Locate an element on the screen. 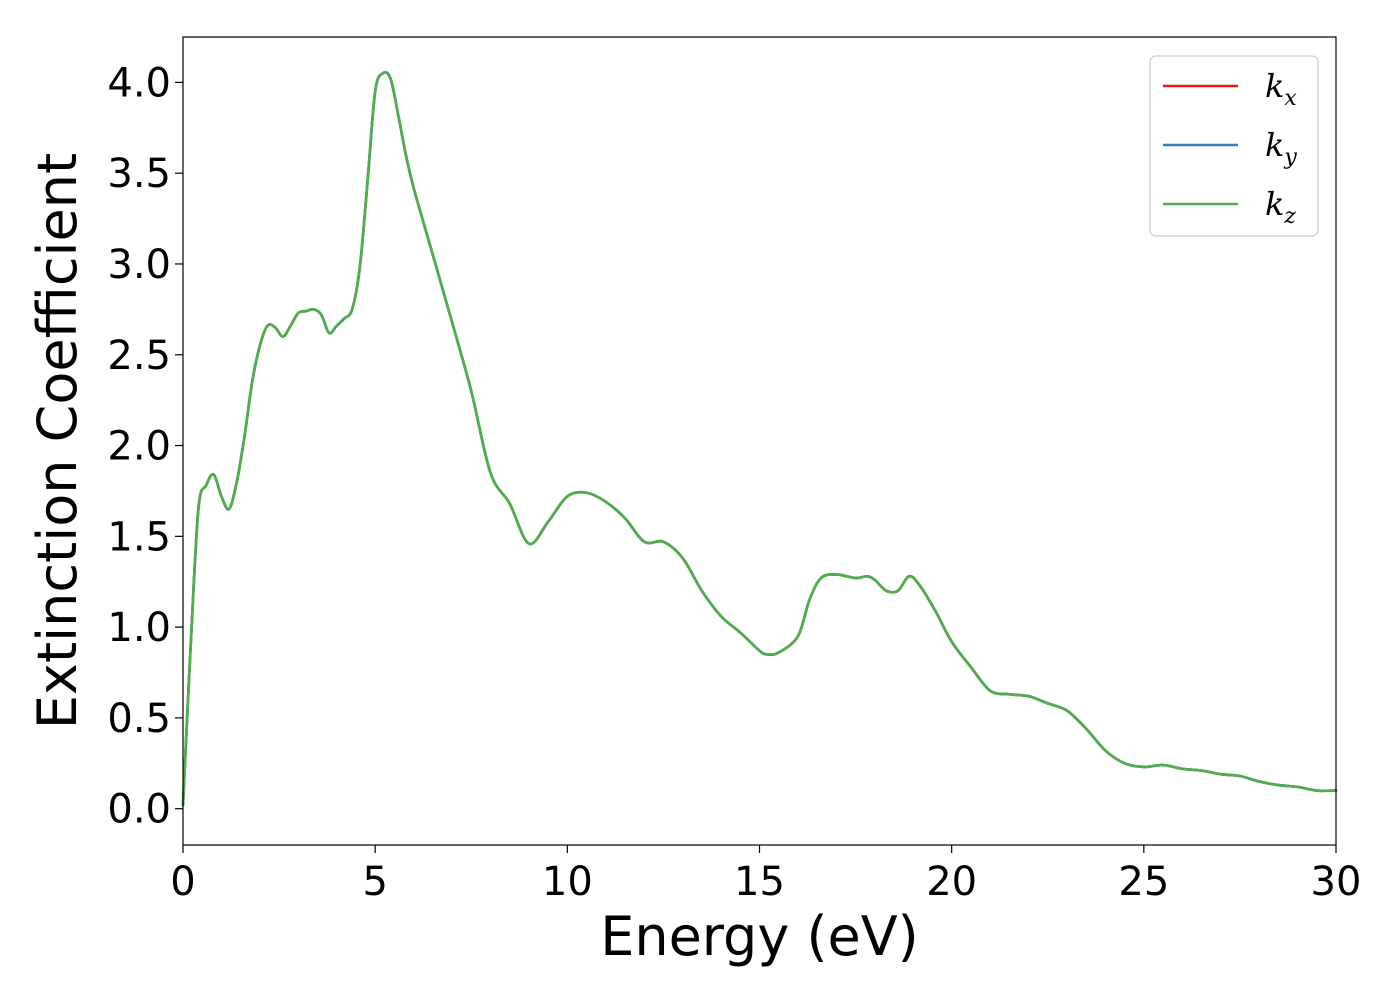  legend-label-subscript: y is located at coordinates (1290, 157).